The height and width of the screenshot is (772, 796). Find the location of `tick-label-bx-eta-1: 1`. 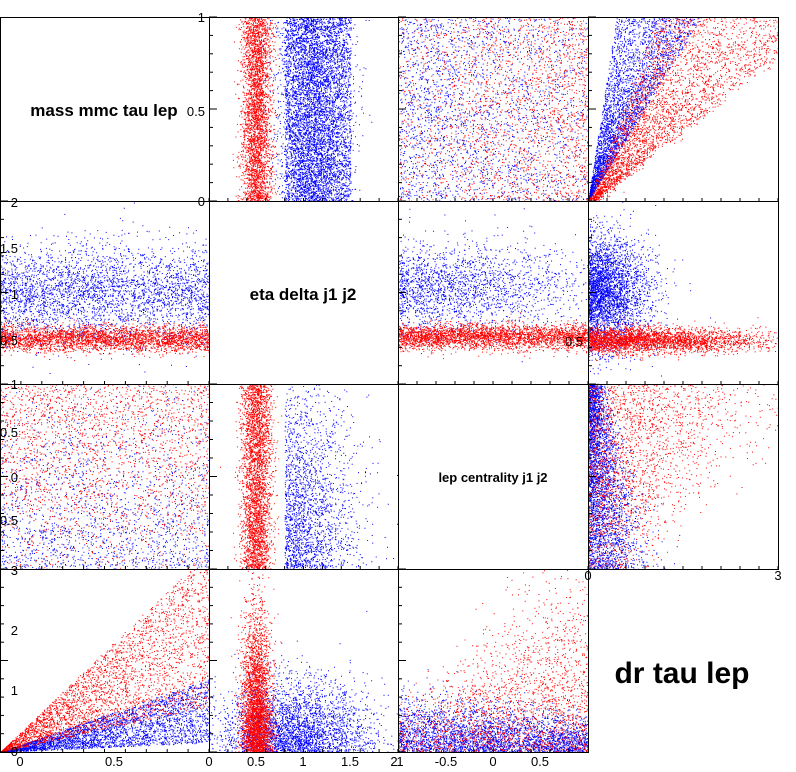

tick-label-bx-eta-1: 1 is located at coordinates (302, 761).